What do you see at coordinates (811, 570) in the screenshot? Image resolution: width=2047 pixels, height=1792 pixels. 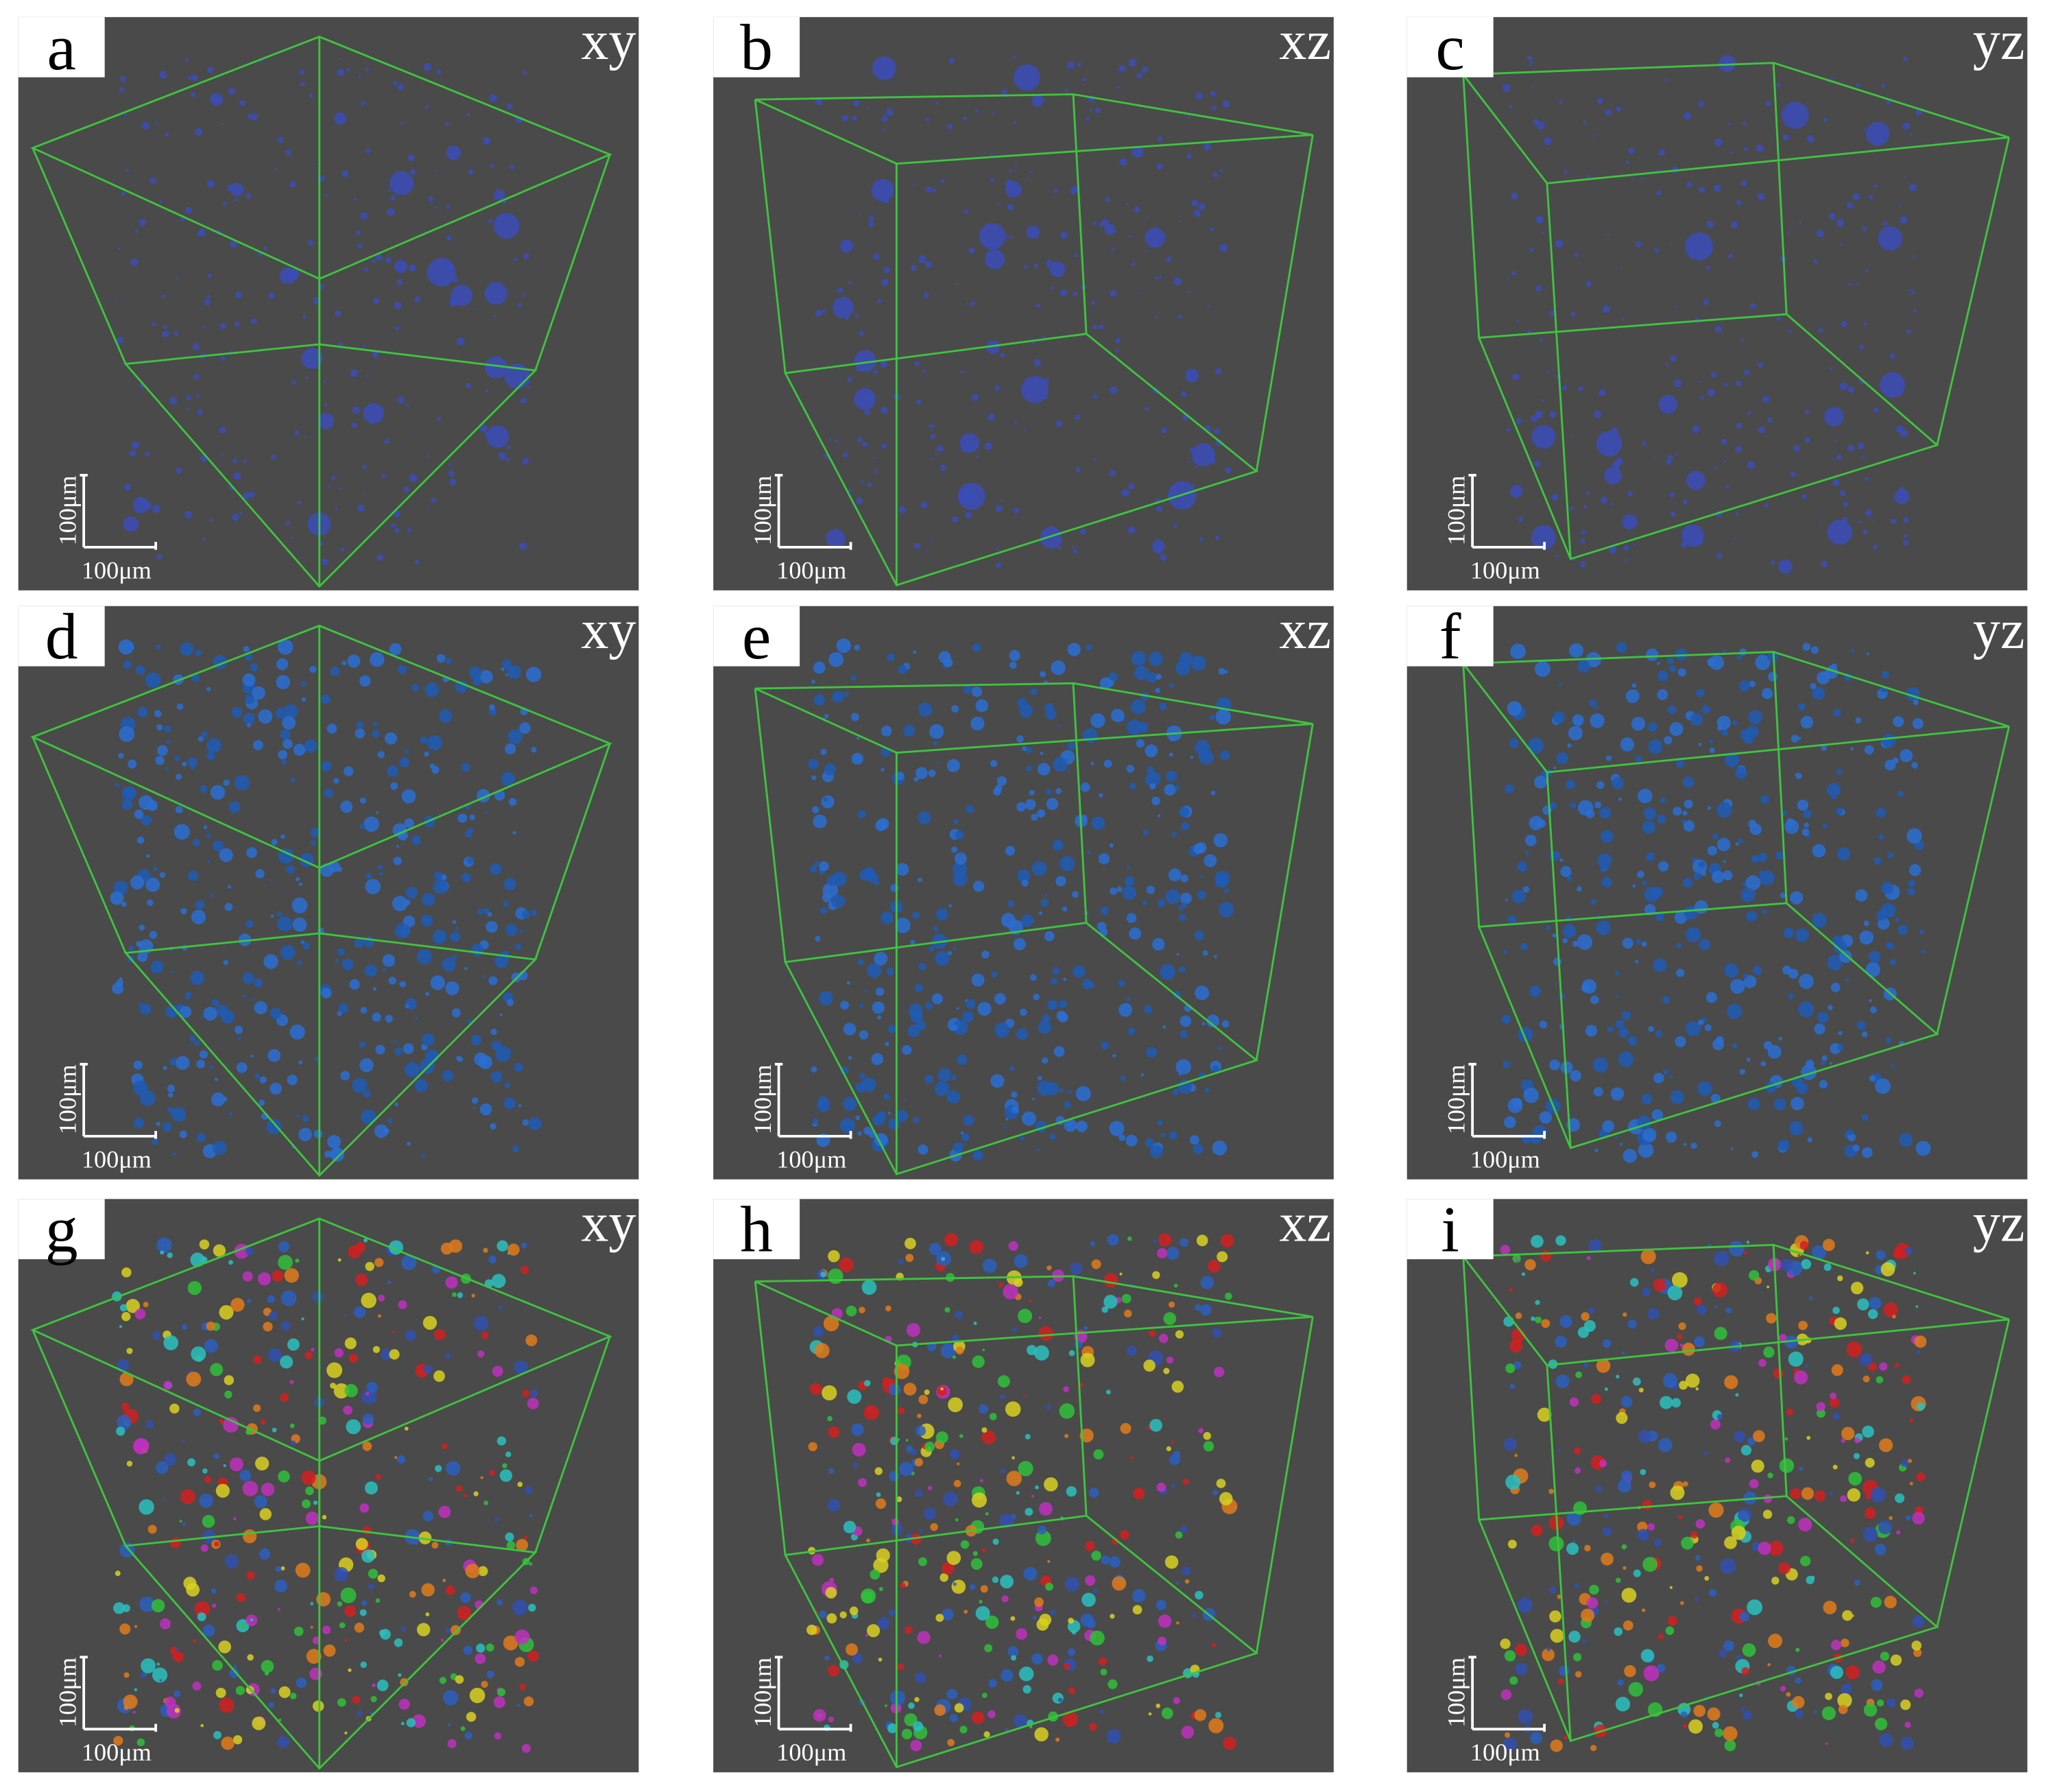 I see `scale-label-horizontal: 100μm` at bounding box center [811, 570].